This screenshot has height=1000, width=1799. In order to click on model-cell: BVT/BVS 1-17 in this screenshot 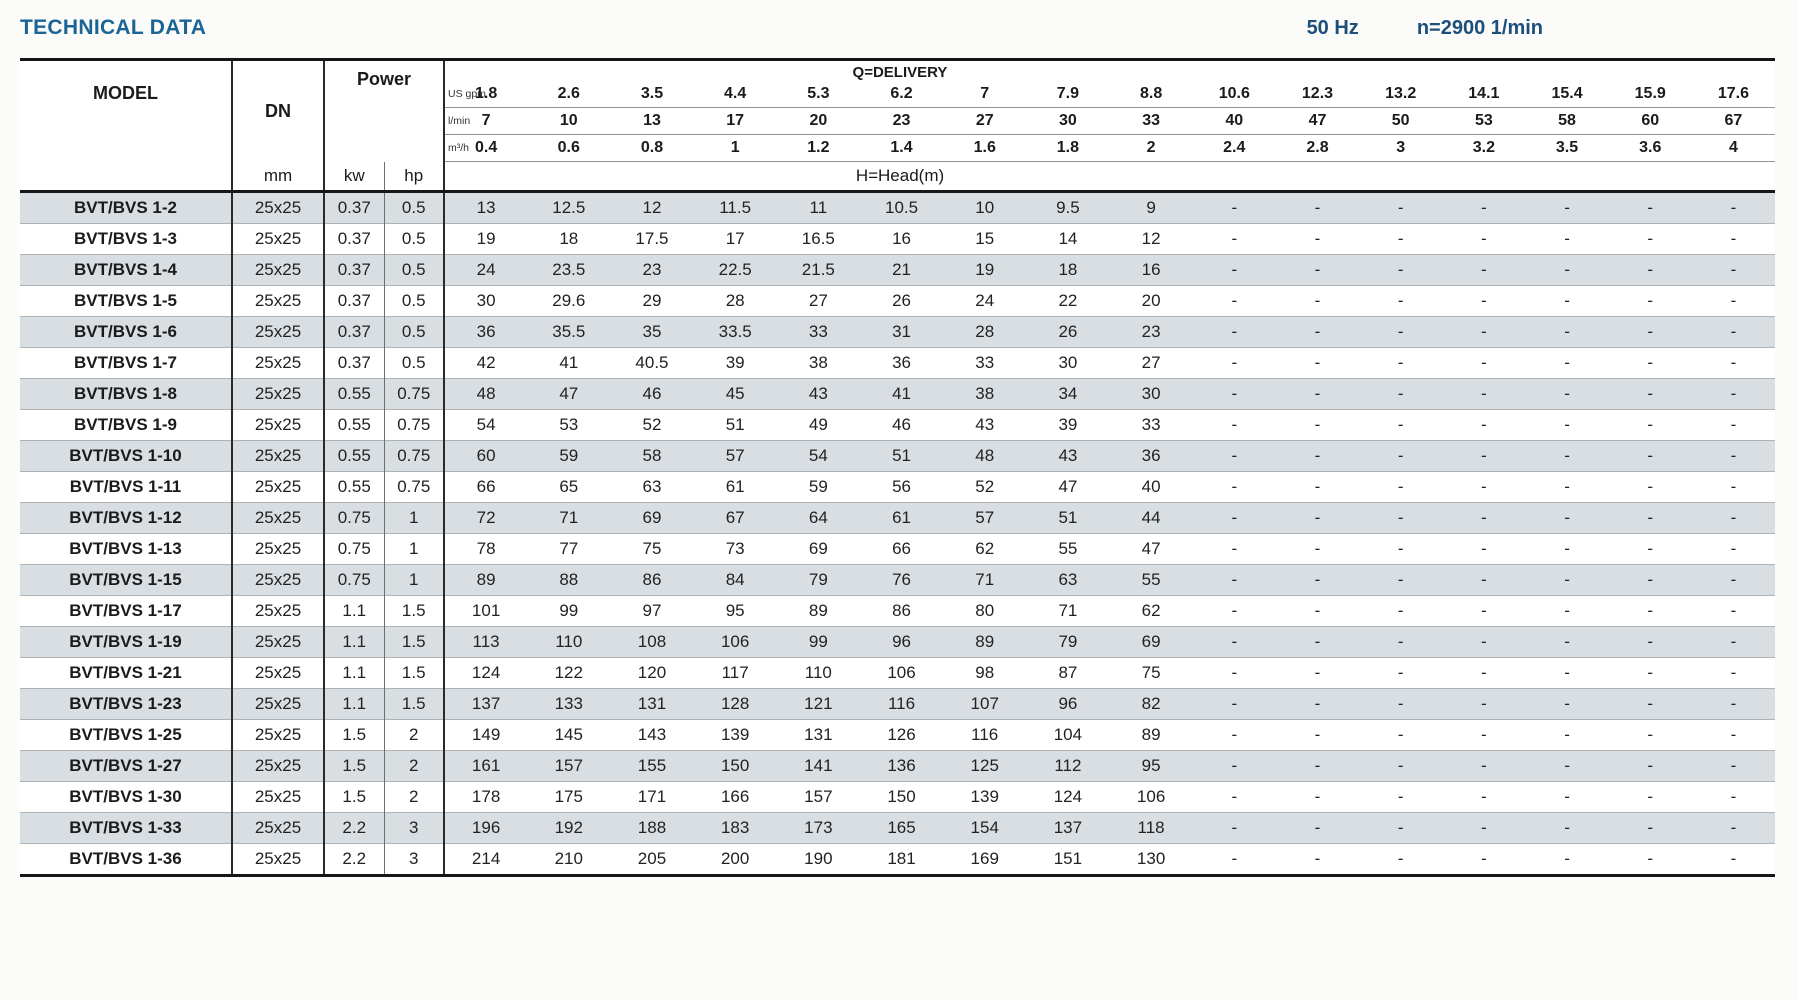, I will do `click(126, 611)`.